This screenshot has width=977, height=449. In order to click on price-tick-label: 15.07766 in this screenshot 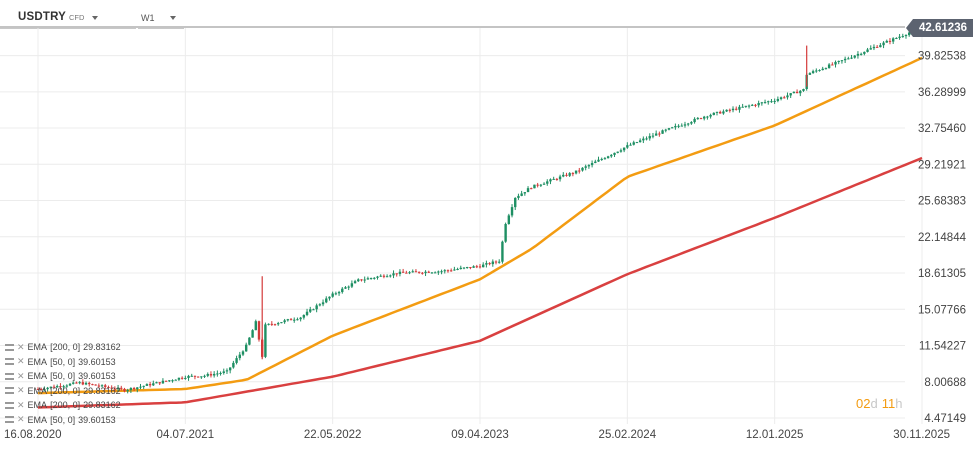, I will do `click(942, 310)`.